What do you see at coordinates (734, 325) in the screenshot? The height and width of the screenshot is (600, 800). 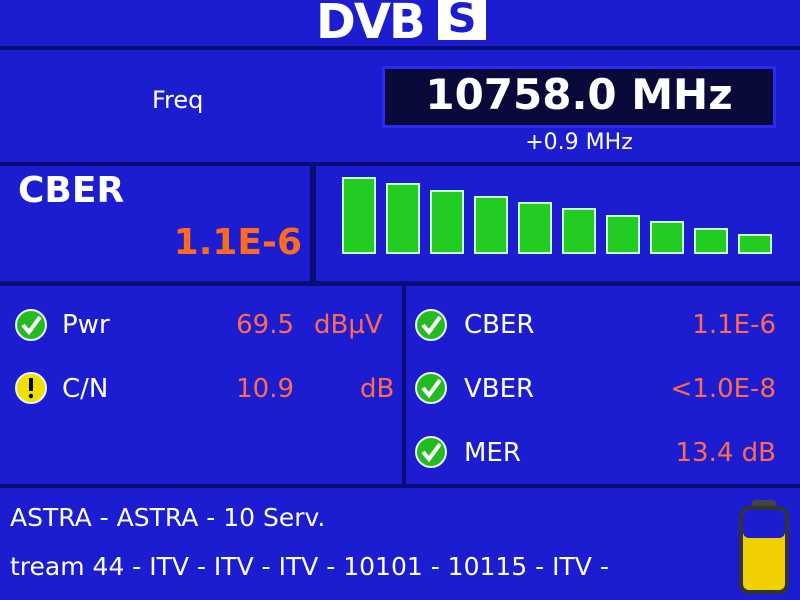 I see `measure-value: 1.1E-6` at bounding box center [734, 325].